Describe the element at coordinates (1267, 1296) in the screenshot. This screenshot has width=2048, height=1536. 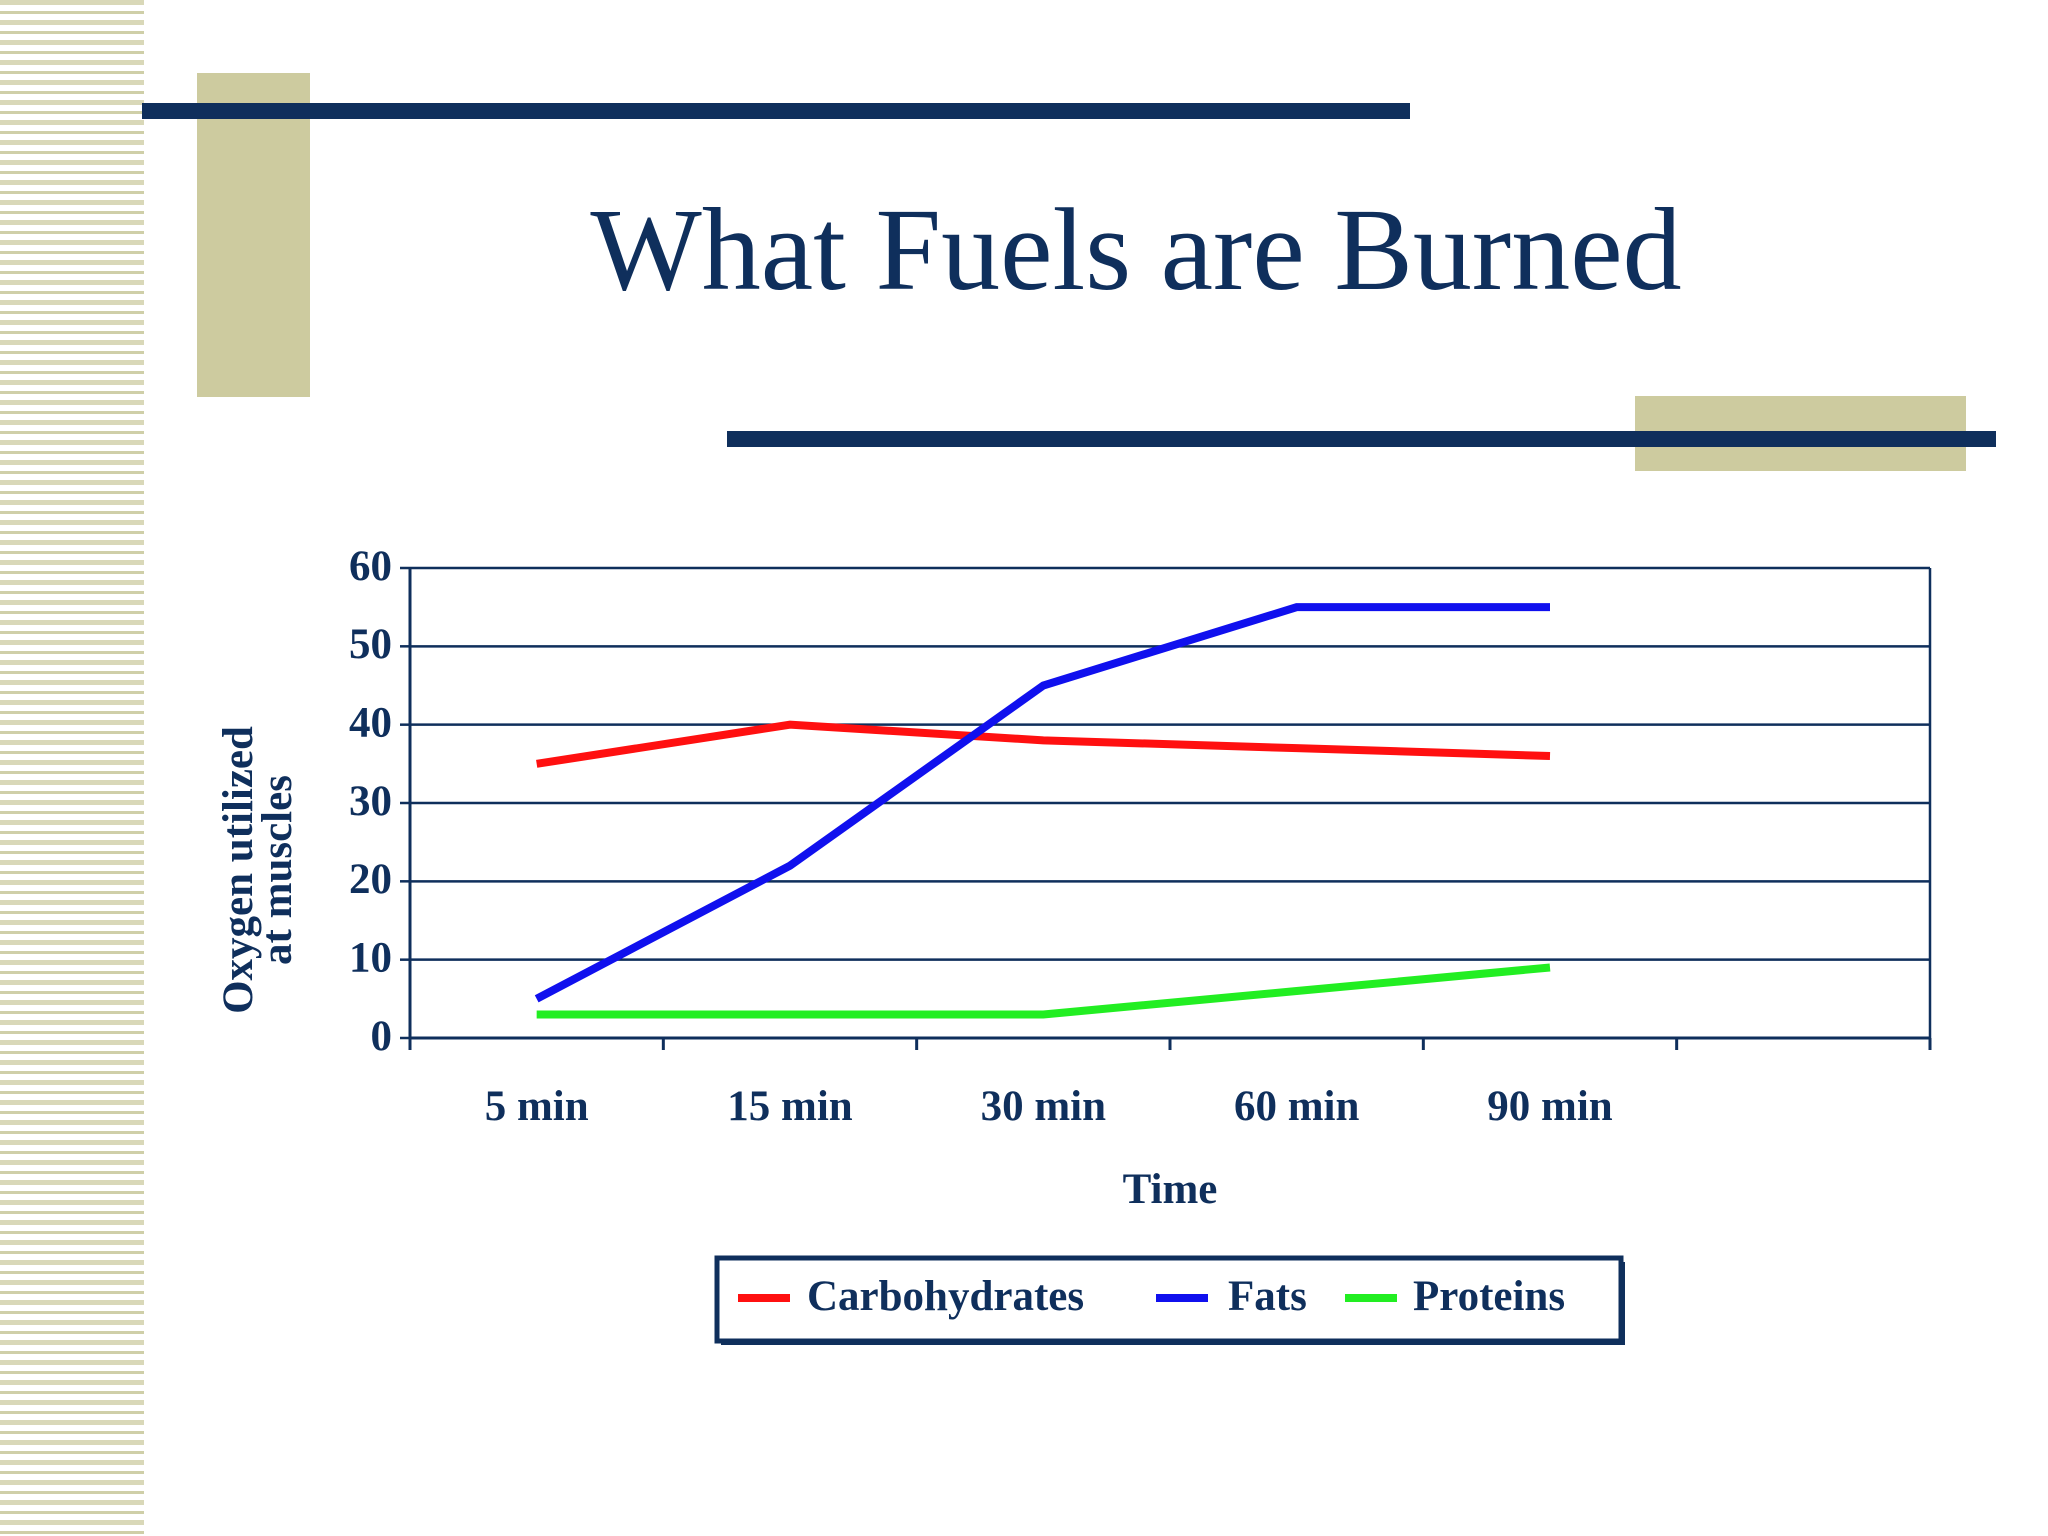
I see `legend-label: Fats` at that location.